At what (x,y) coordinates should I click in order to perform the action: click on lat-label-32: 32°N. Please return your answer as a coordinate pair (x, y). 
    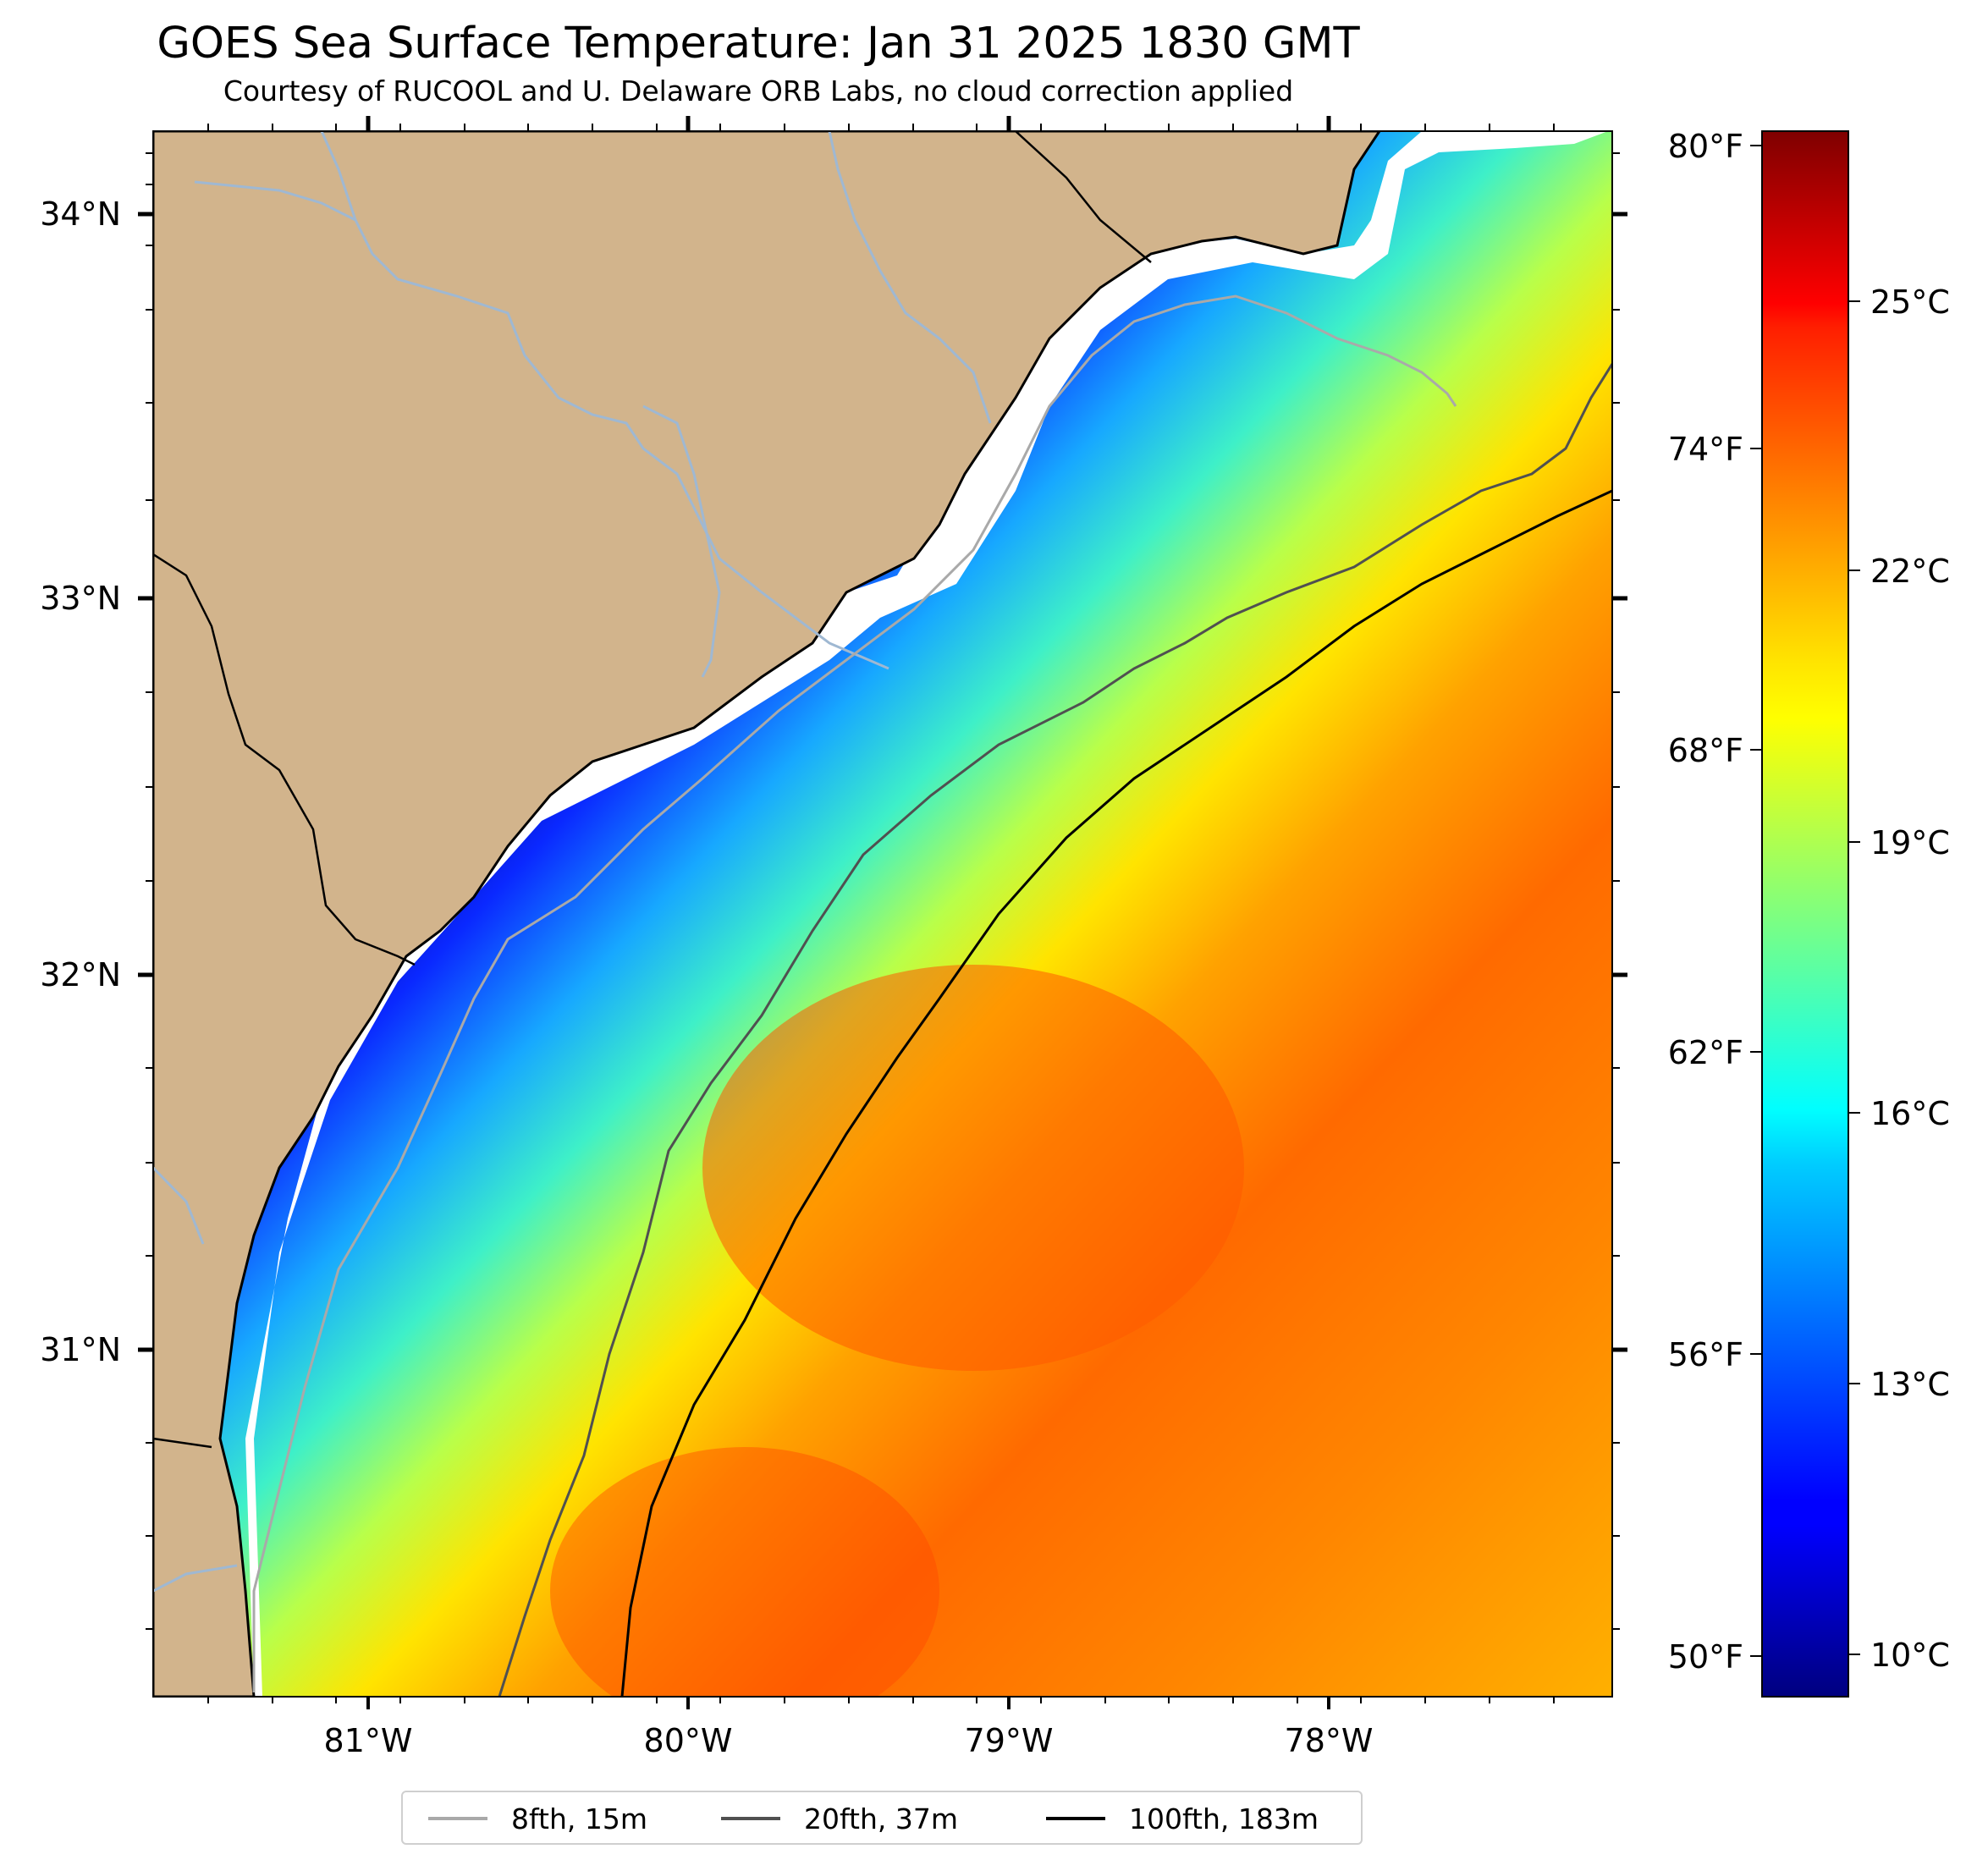
    Looking at the image, I should click on (80, 975).